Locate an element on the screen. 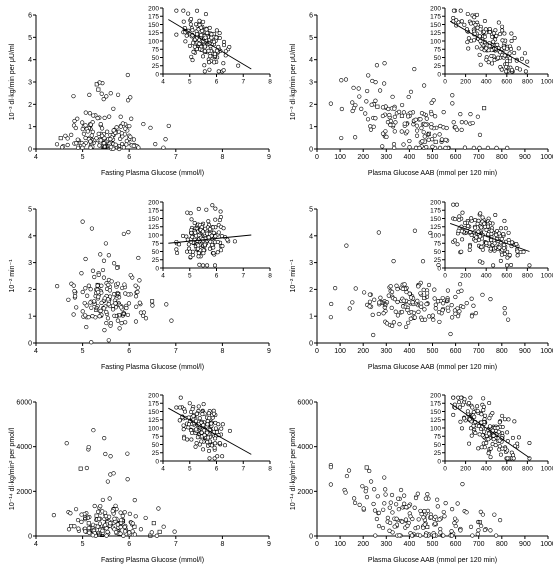 This screenshot has height=571, width=553. inset-x-tick-label: 8 is located at coordinates (270, 82).